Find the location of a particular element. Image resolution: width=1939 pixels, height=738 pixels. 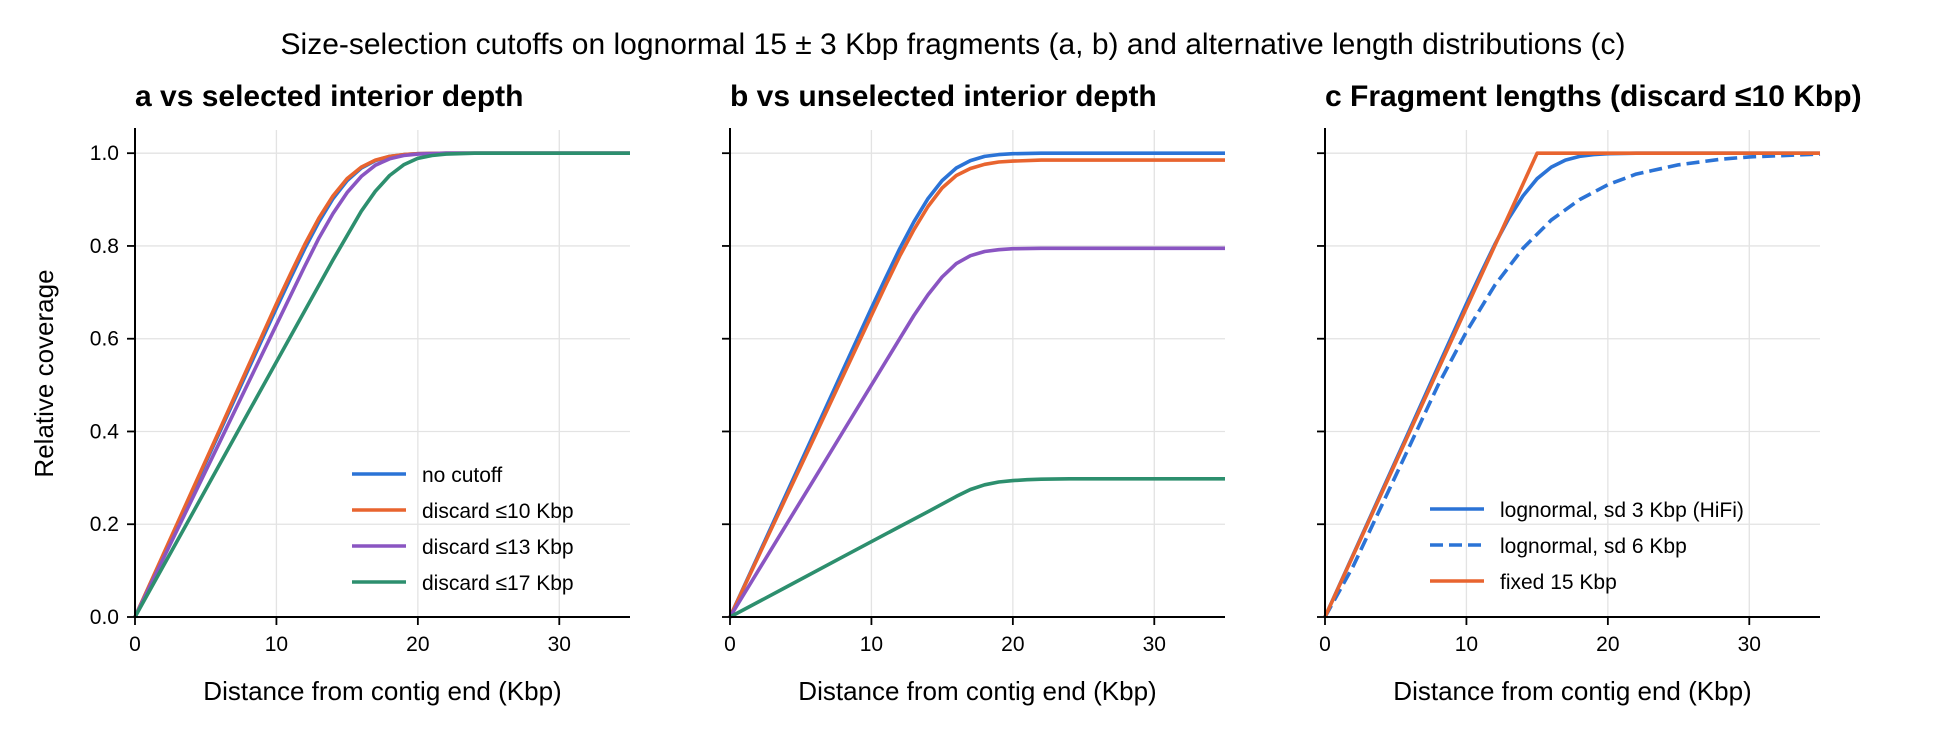

legend-label: discard ≤13 Kbp is located at coordinates (498, 547).